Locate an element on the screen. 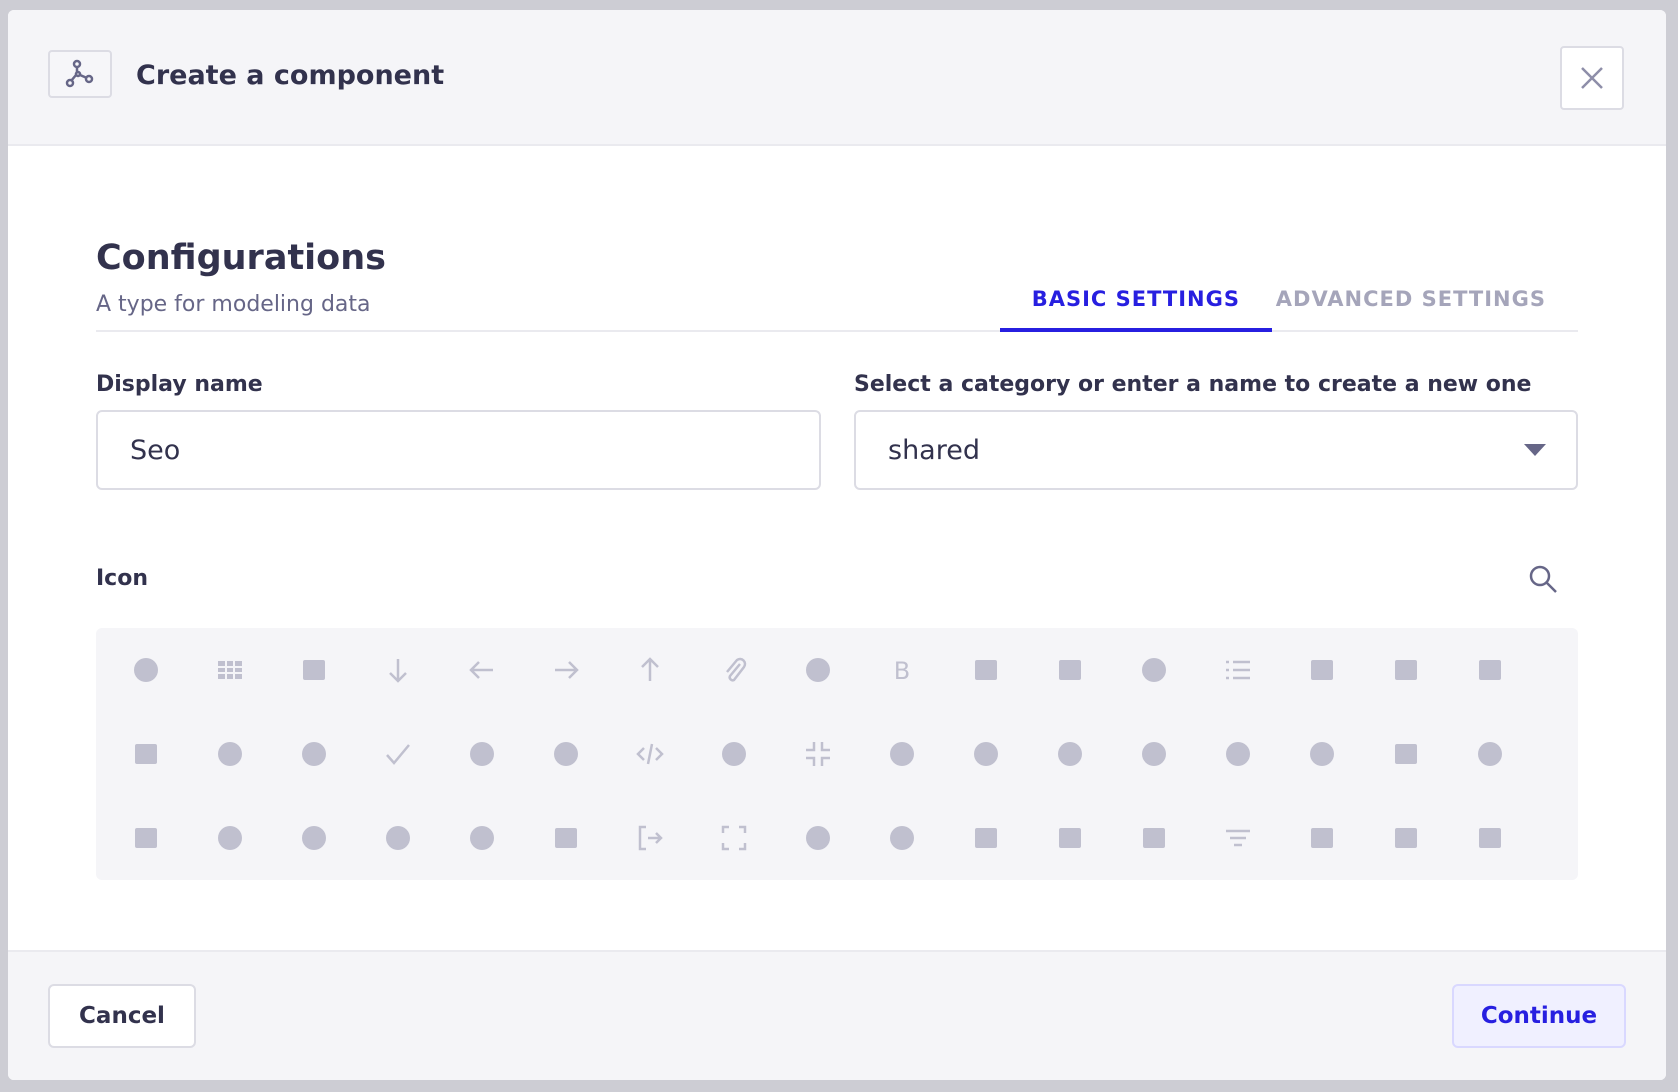 The image size is (1678, 1092). sliders-icon is located at coordinates (986, 754).